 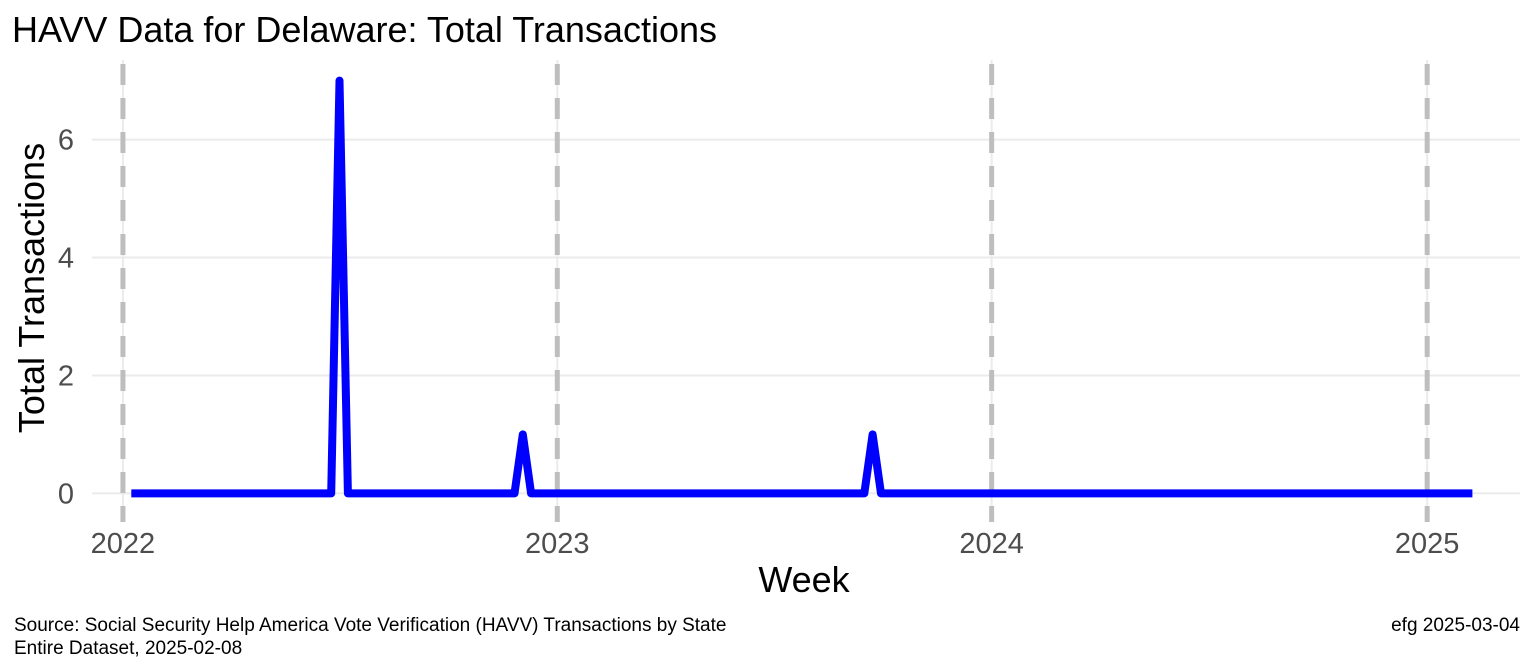 I want to click on y-axis-ticks: 0 2 4 6, so click(x=66, y=318).